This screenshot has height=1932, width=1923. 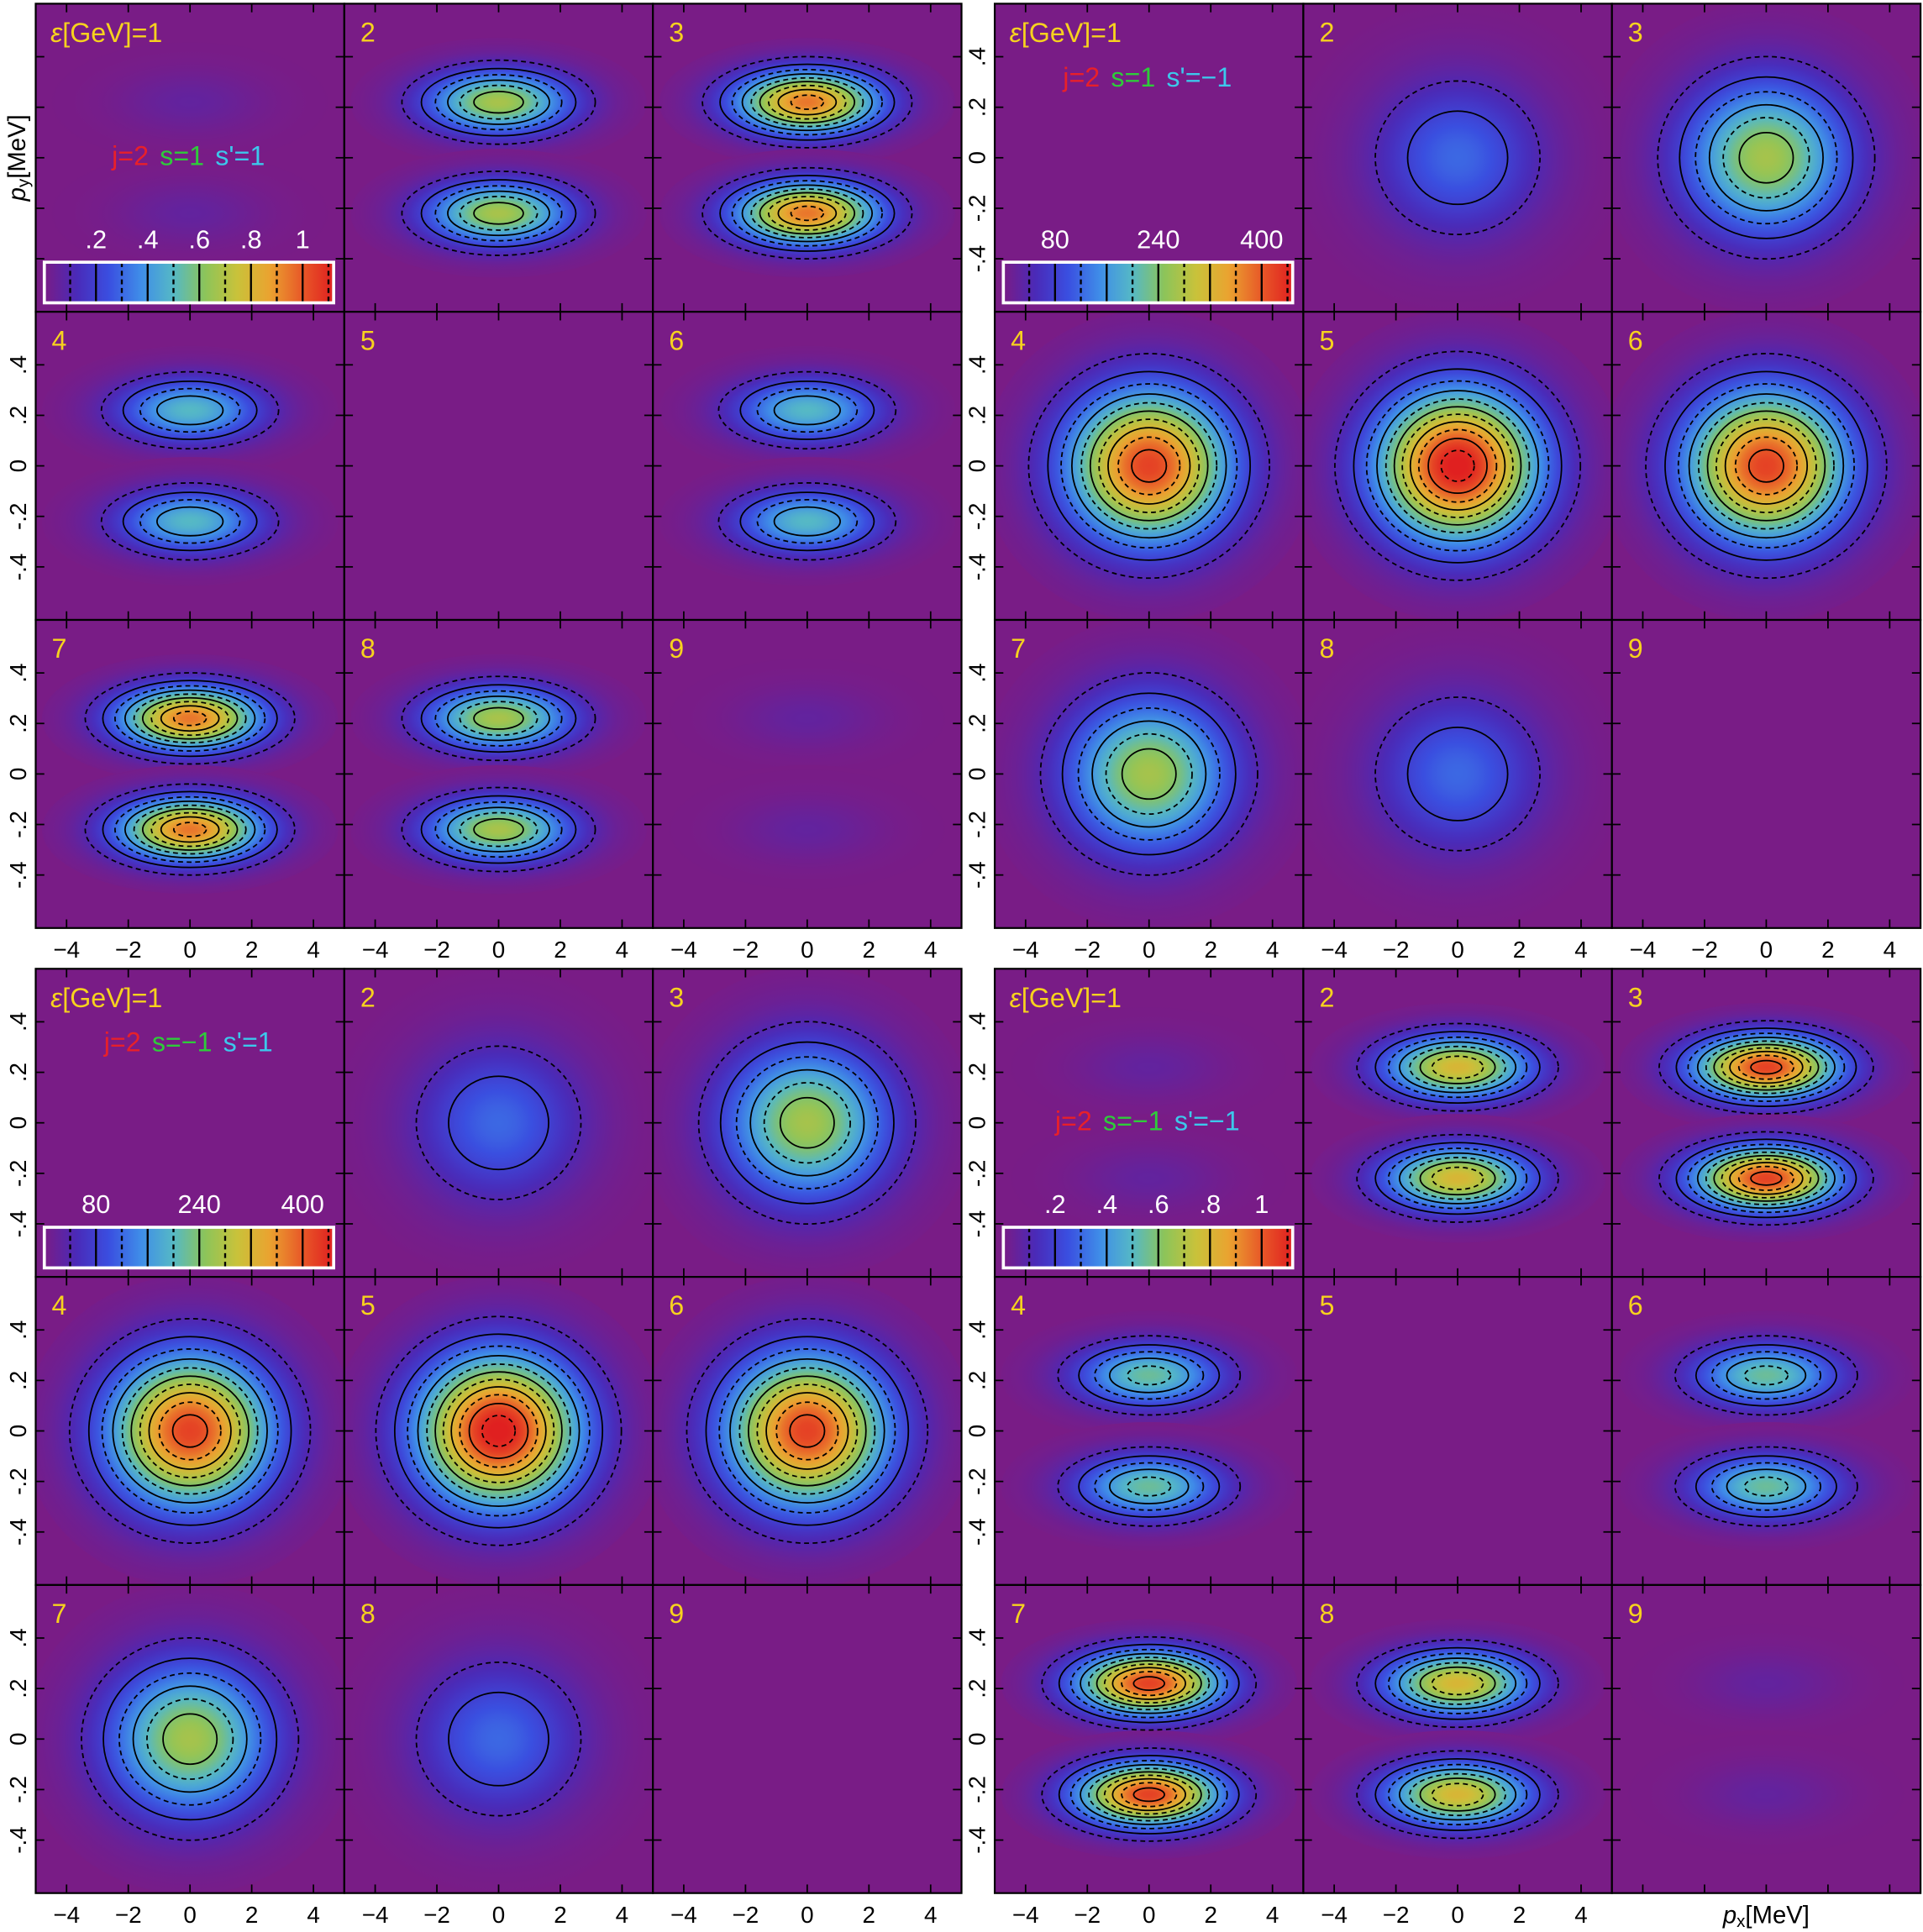 What do you see at coordinates (676, 1614) in the screenshot?
I see `panel-label: 9` at bounding box center [676, 1614].